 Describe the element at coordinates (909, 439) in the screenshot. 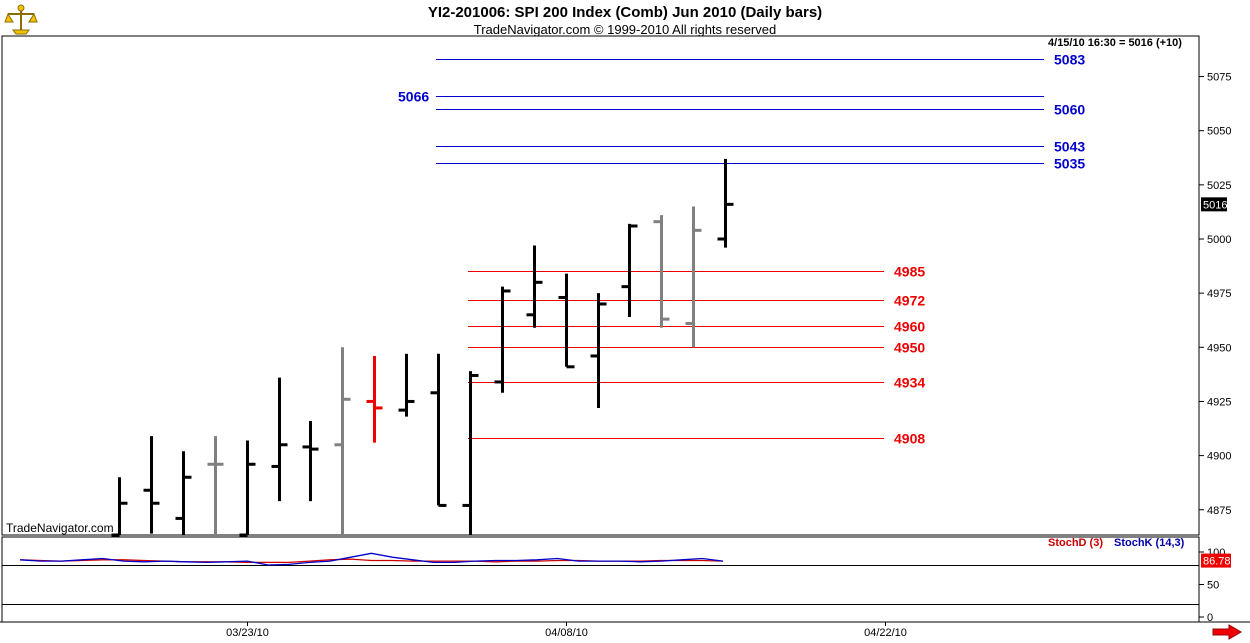

I see `level-label: 4908` at that location.